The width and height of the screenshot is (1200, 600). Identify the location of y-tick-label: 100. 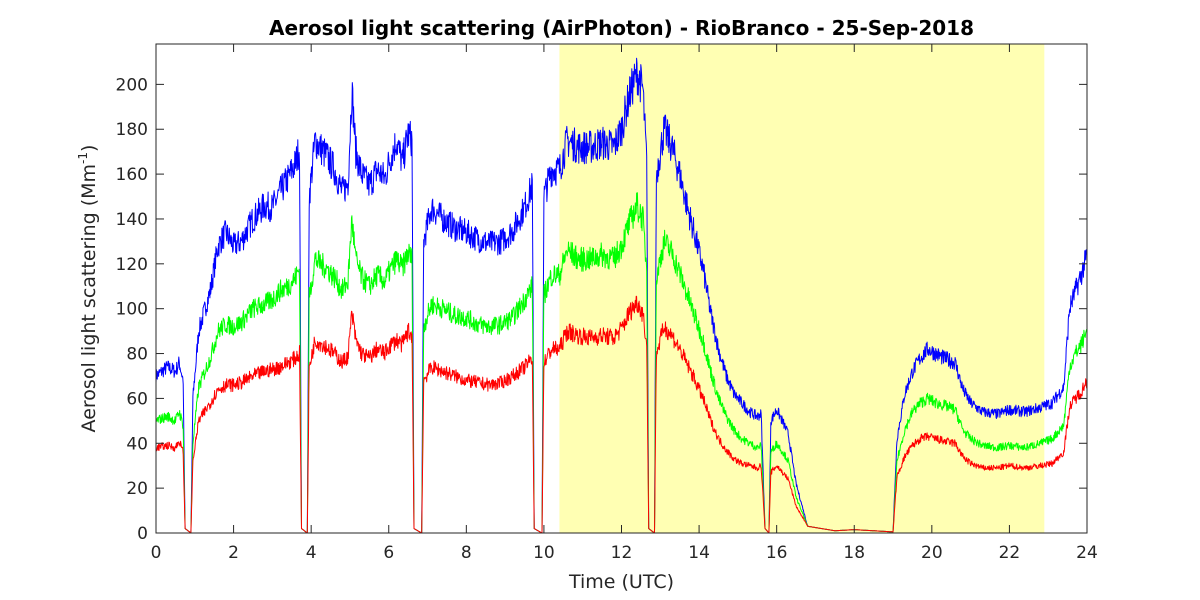
(132, 310).